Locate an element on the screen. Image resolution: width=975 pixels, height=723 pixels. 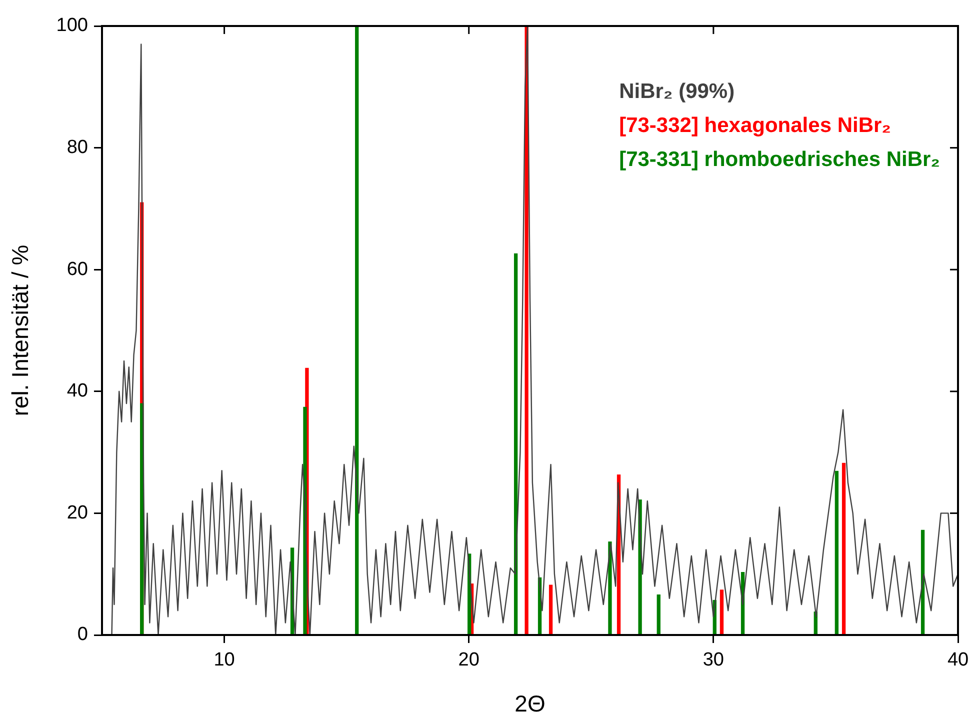
x-tick-label: 40 is located at coordinates (958, 660).